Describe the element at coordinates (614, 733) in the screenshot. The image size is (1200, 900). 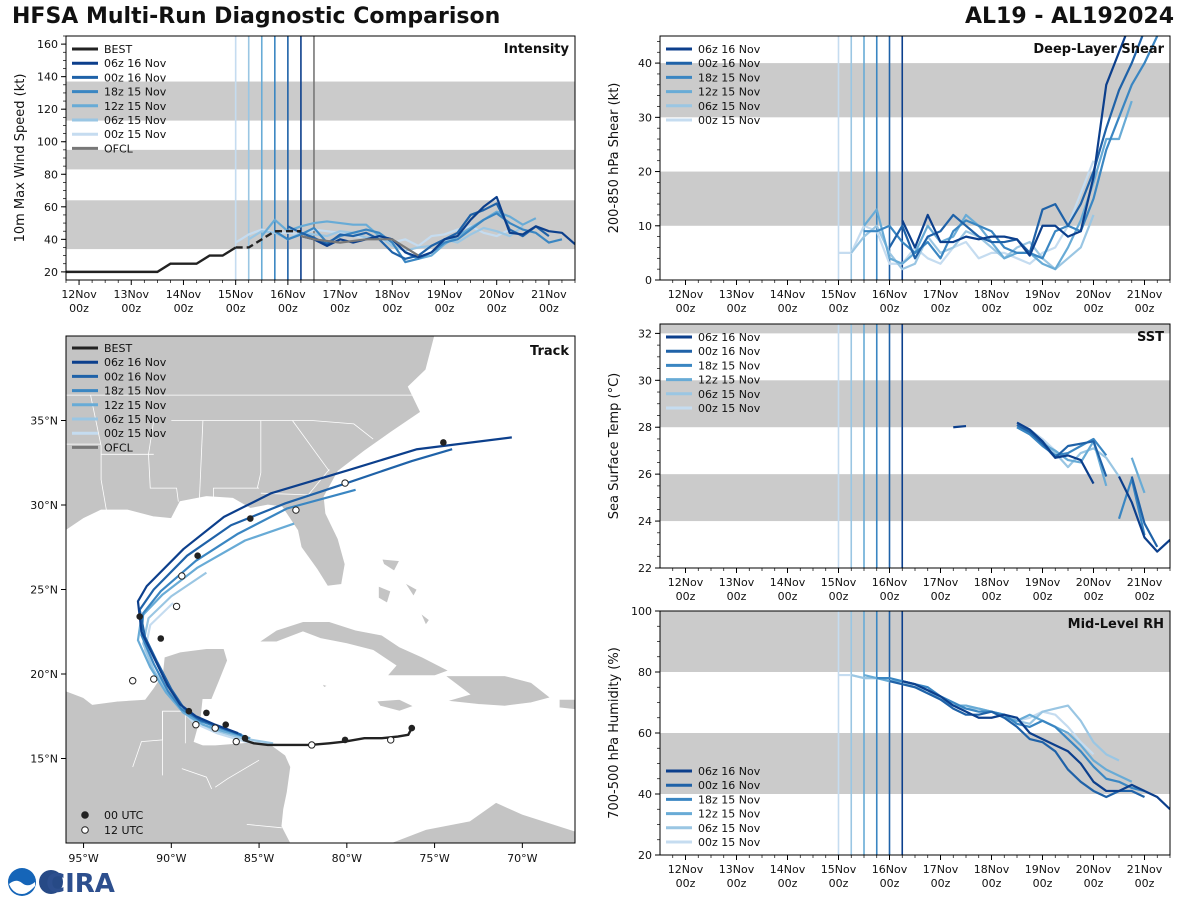
I see `rh-ylabel: 700-500 hPa Humidity (%)` at that location.